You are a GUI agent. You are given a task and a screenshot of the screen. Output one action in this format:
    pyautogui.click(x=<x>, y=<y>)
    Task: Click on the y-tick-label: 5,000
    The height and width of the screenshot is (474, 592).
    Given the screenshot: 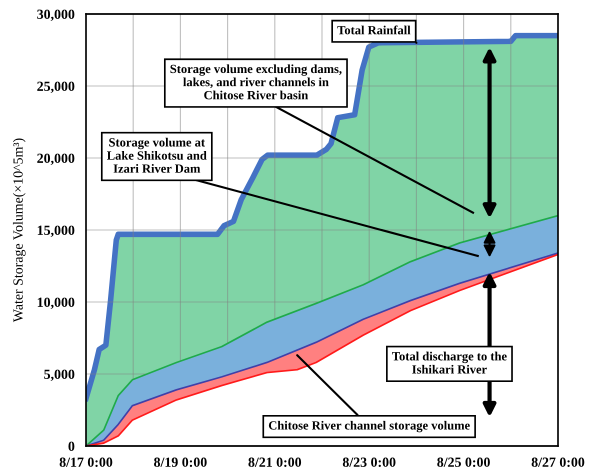 What is the action you would take?
    pyautogui.click(x=59, y=375)
    